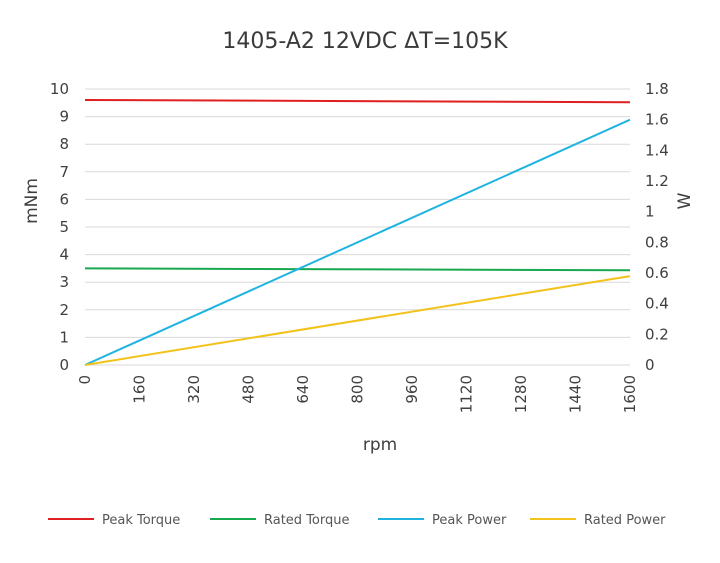  I want to click on right-tick-label: 1, so click(650, 212).